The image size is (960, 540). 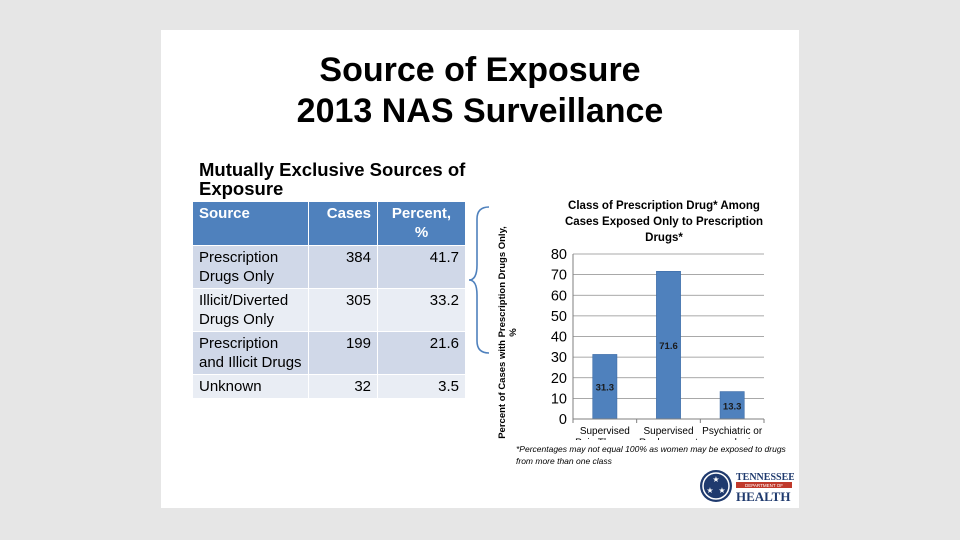 I want to click on table-row: Prescription Drugs Only 384 41.7, so click(x=329, y=267).